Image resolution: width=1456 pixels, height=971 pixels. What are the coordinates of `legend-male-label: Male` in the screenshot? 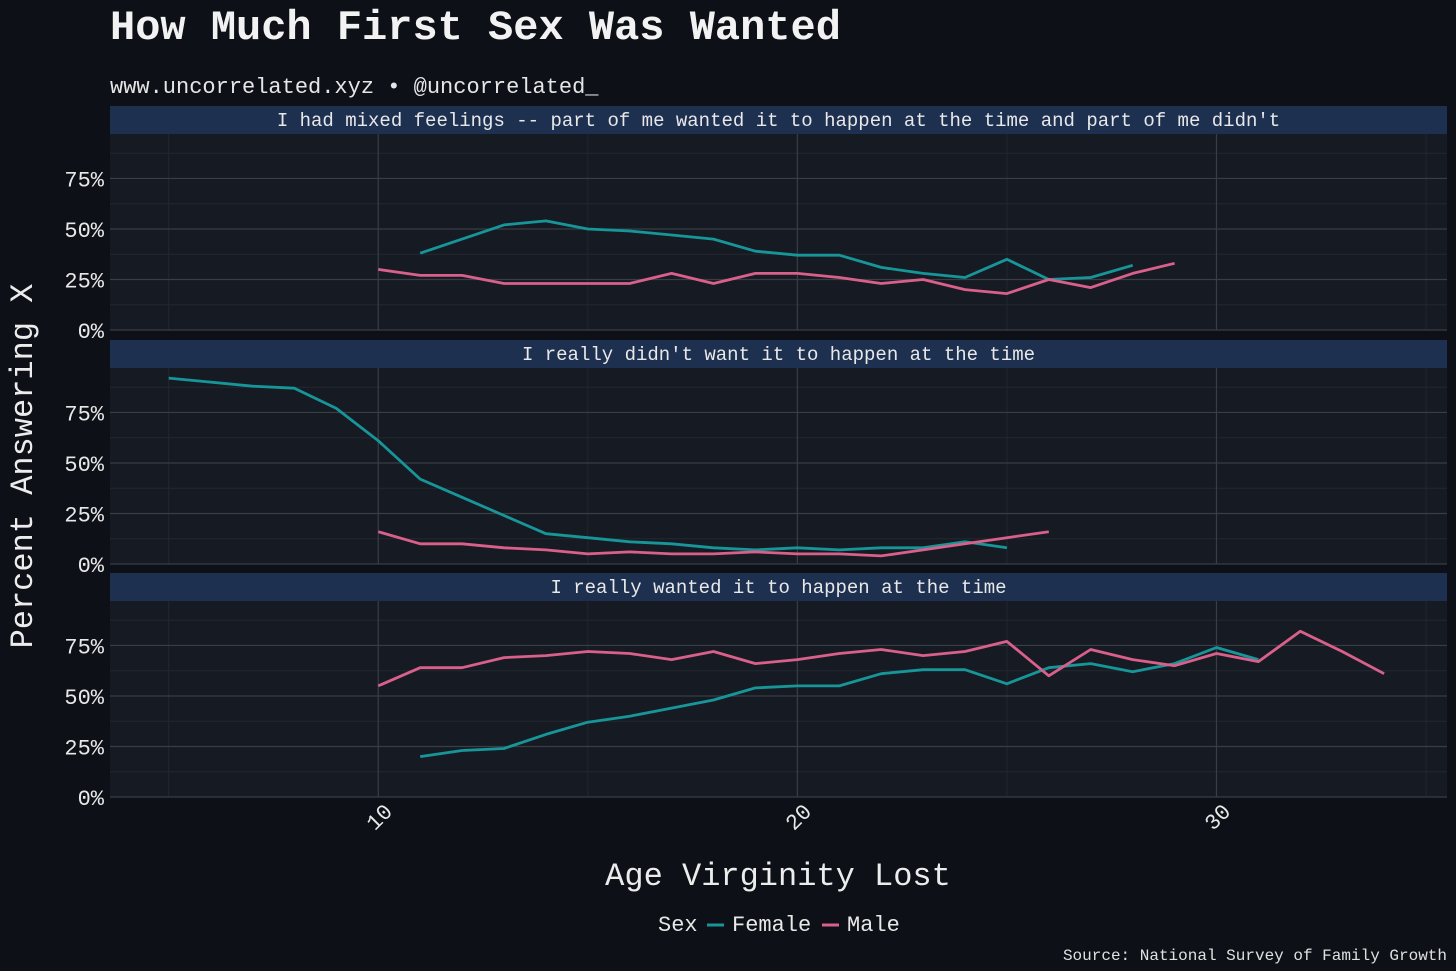 It's located at (873, 925).